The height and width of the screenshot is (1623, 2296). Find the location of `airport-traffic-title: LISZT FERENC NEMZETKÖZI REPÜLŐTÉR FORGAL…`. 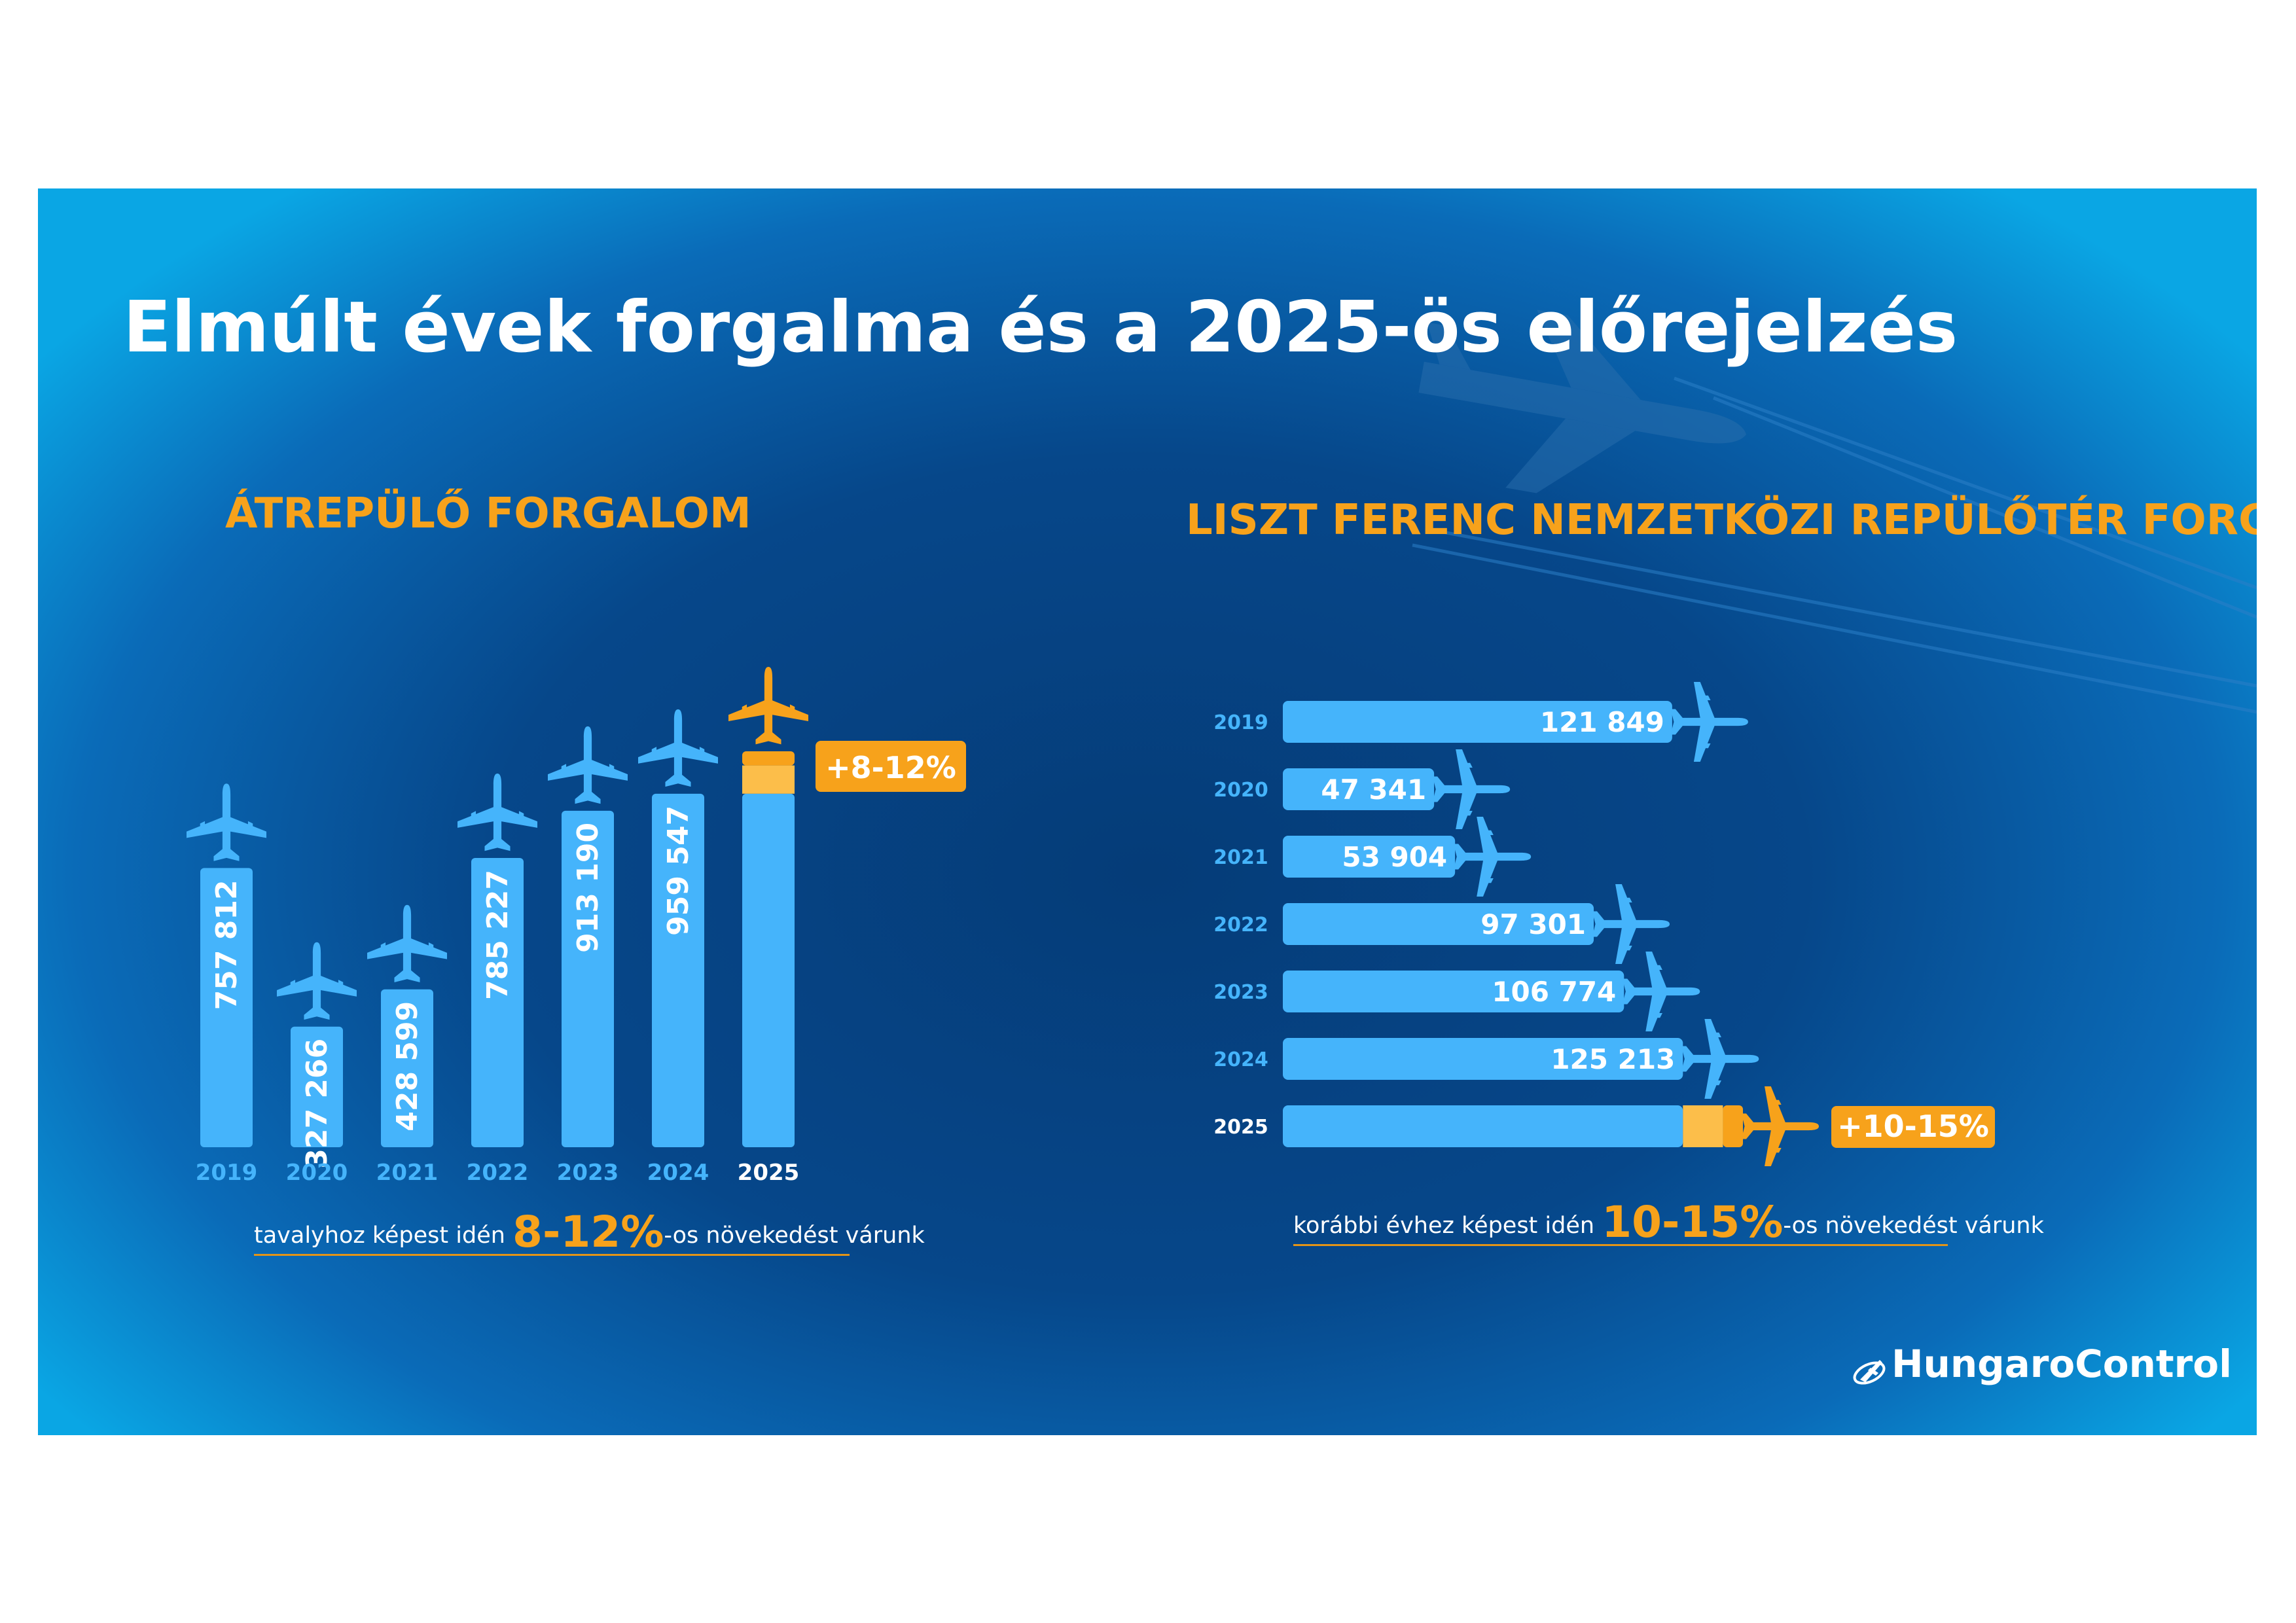

airport-traffic-title: LISZT FERENC NEMZETKÖZI REPÜLŐTÉR FORGAL… is located at coordinates (1721, 520).